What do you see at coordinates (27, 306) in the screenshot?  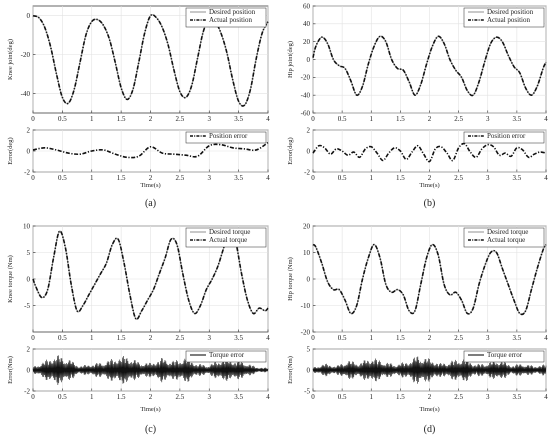 I see `y-tick-label: -5` at bounding box center [27, 306].